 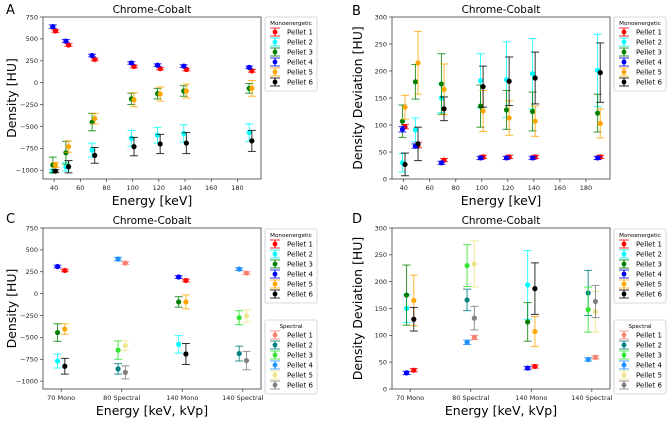 I want to click on plot-frame, so click(x=152, y=98).